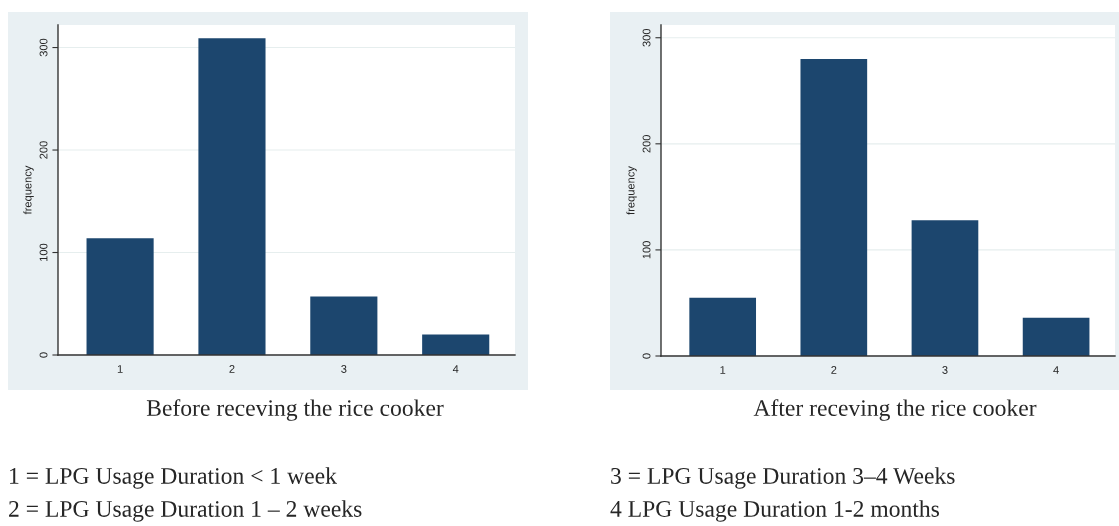 The image size is (1119, 526). I want to click on x-axis-title: After receving the rice cooker, so click(895, 410).